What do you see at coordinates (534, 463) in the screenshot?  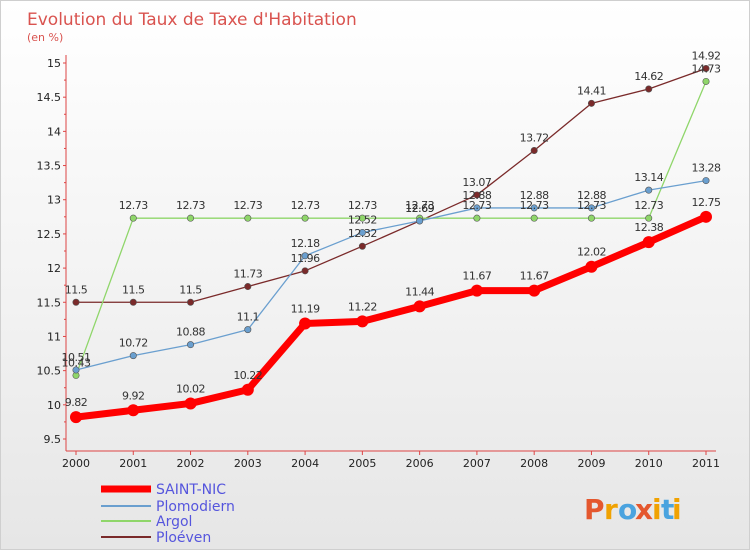 I see `x-tick-label: 2008` at bounding box center [534, 463].